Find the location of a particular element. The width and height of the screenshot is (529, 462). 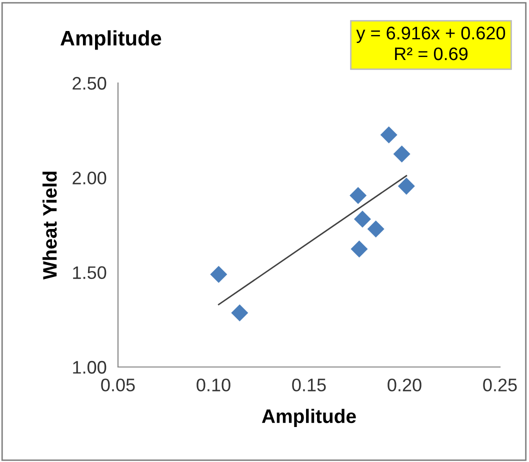

x-tick-label: 0.10 is located at coordinates (213, 385).